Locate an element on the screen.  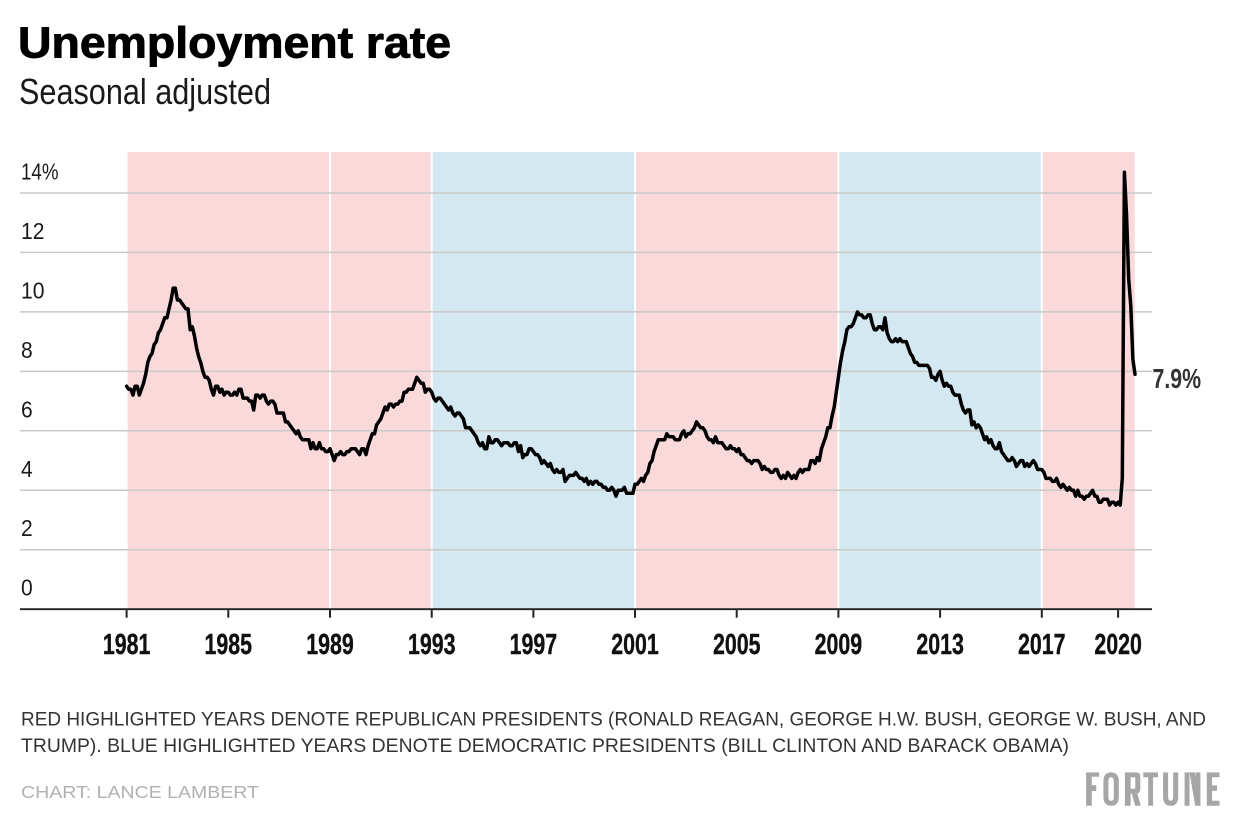
svg-text: 1993 is located at coordinates (432, 645).